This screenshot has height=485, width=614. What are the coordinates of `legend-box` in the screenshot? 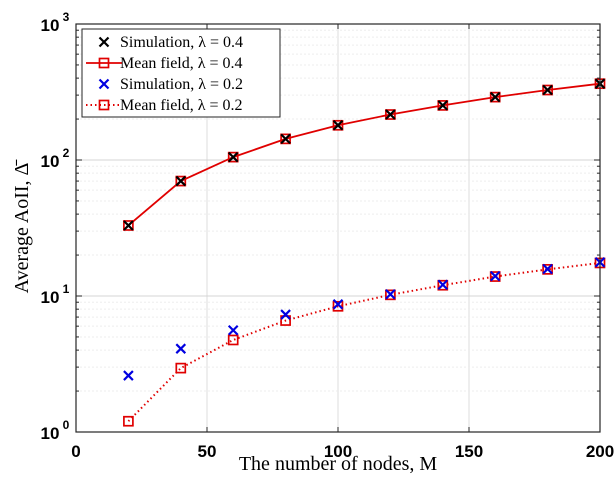 It's located at (181, 73).